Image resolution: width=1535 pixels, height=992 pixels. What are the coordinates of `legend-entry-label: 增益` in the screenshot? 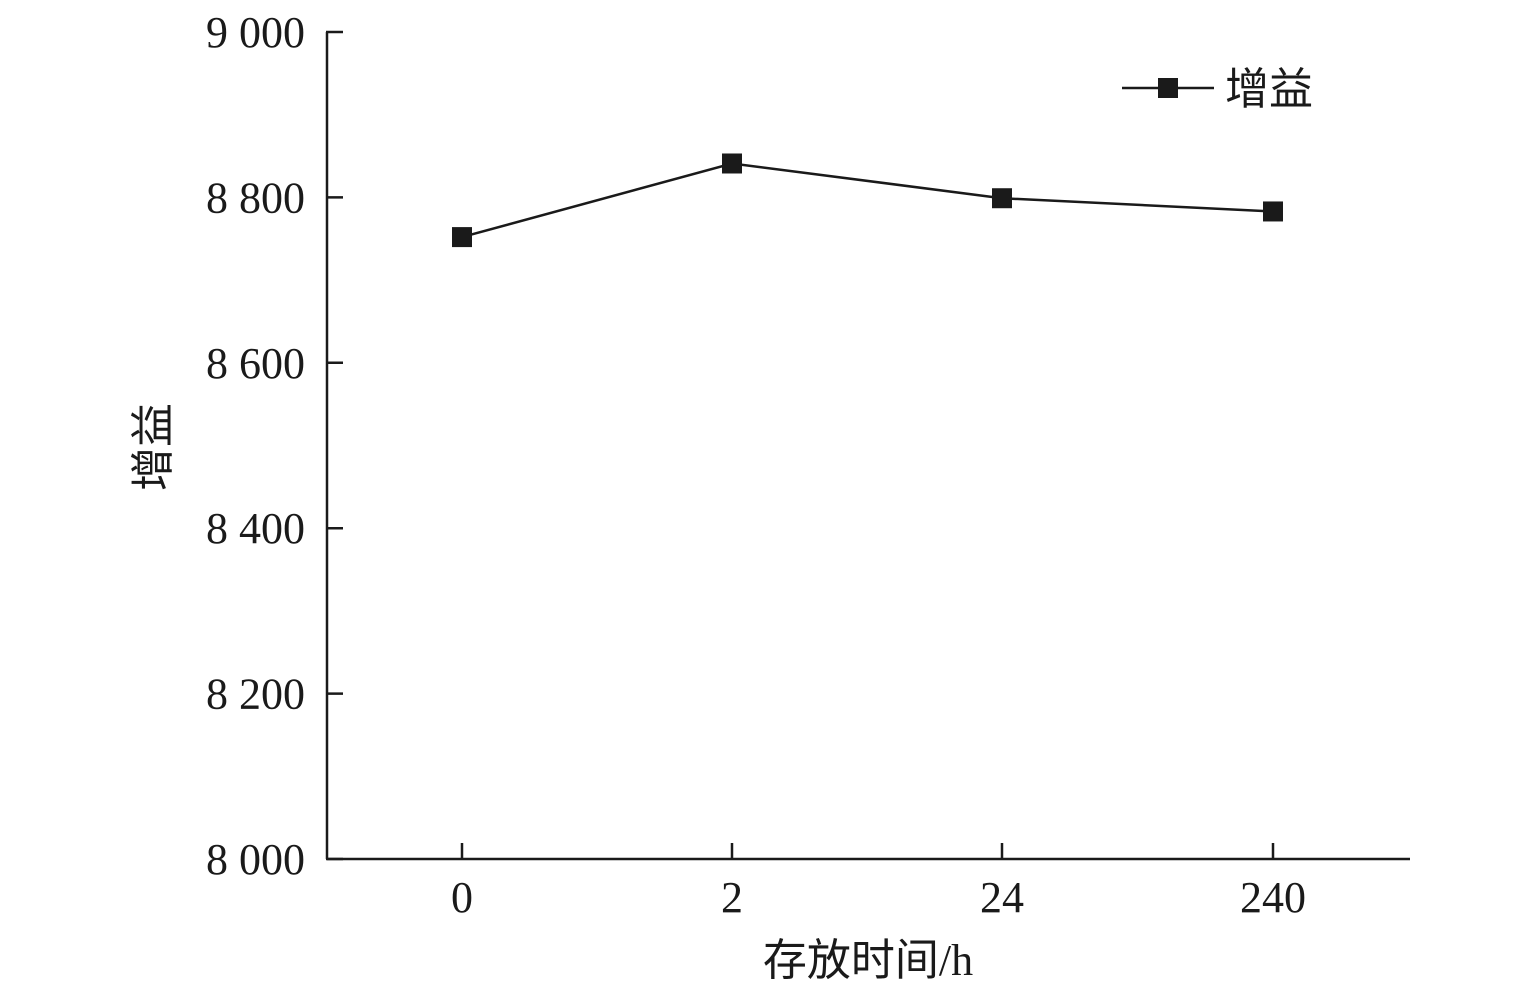 It's located at (1269, 89).